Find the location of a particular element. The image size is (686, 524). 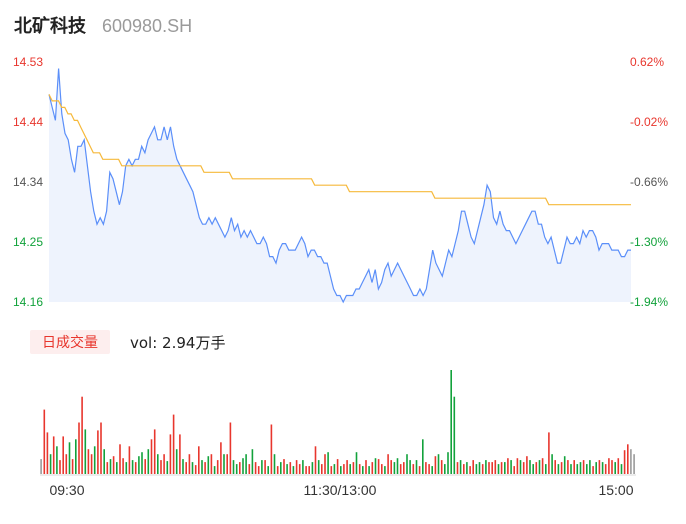

y-tick-label-right: -0.02% is located at coordinates (649, 122).